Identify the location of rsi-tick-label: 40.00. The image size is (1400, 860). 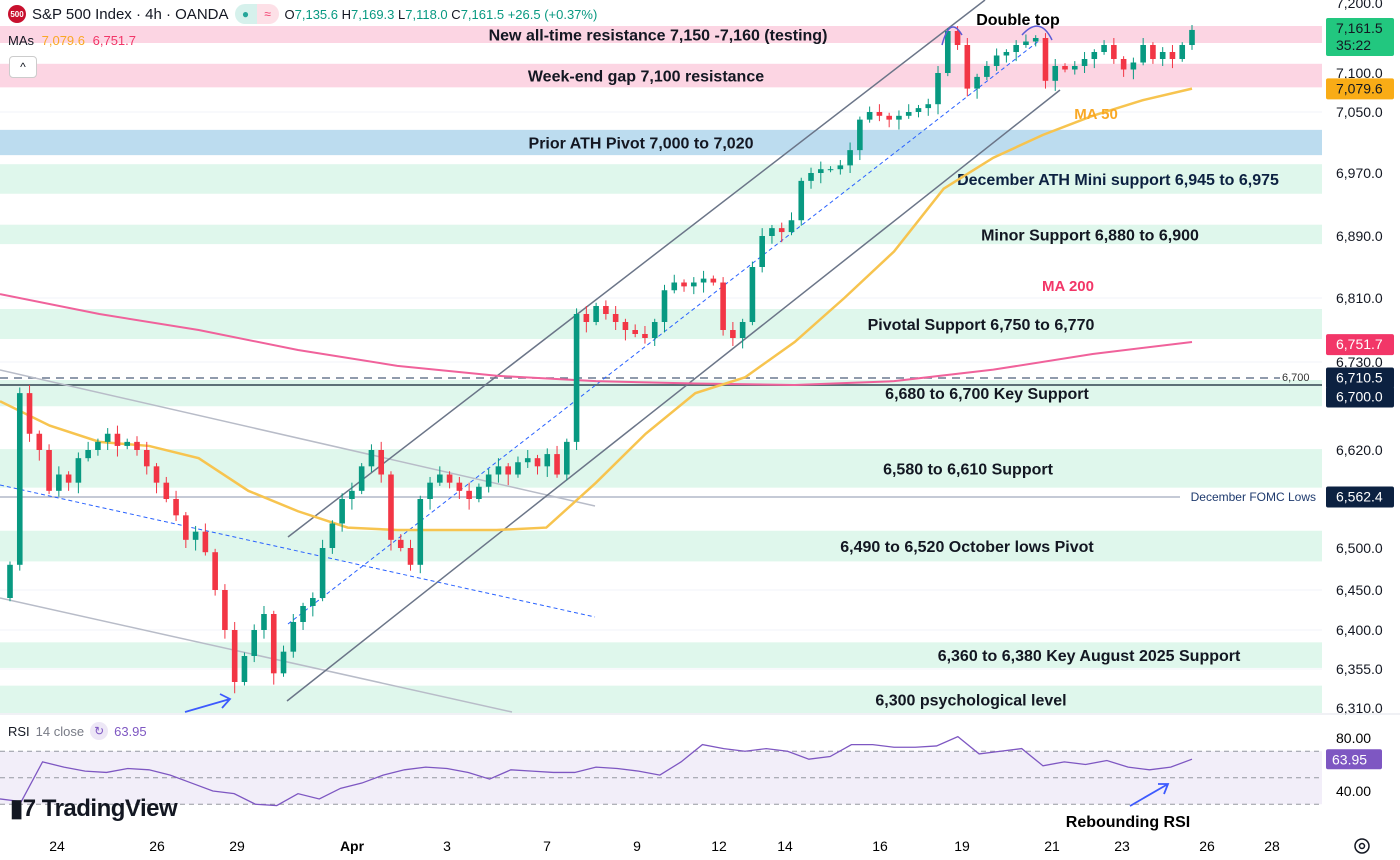
(1353, 791).